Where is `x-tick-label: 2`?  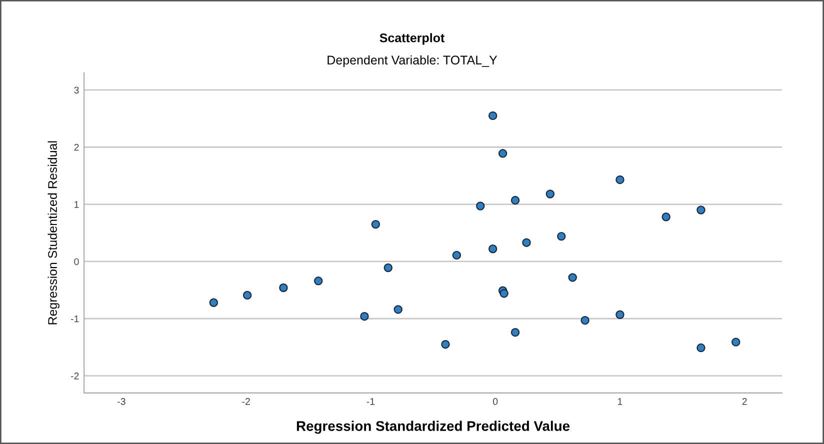 x-tick-label: 2 is located at coordinates (744, 401).